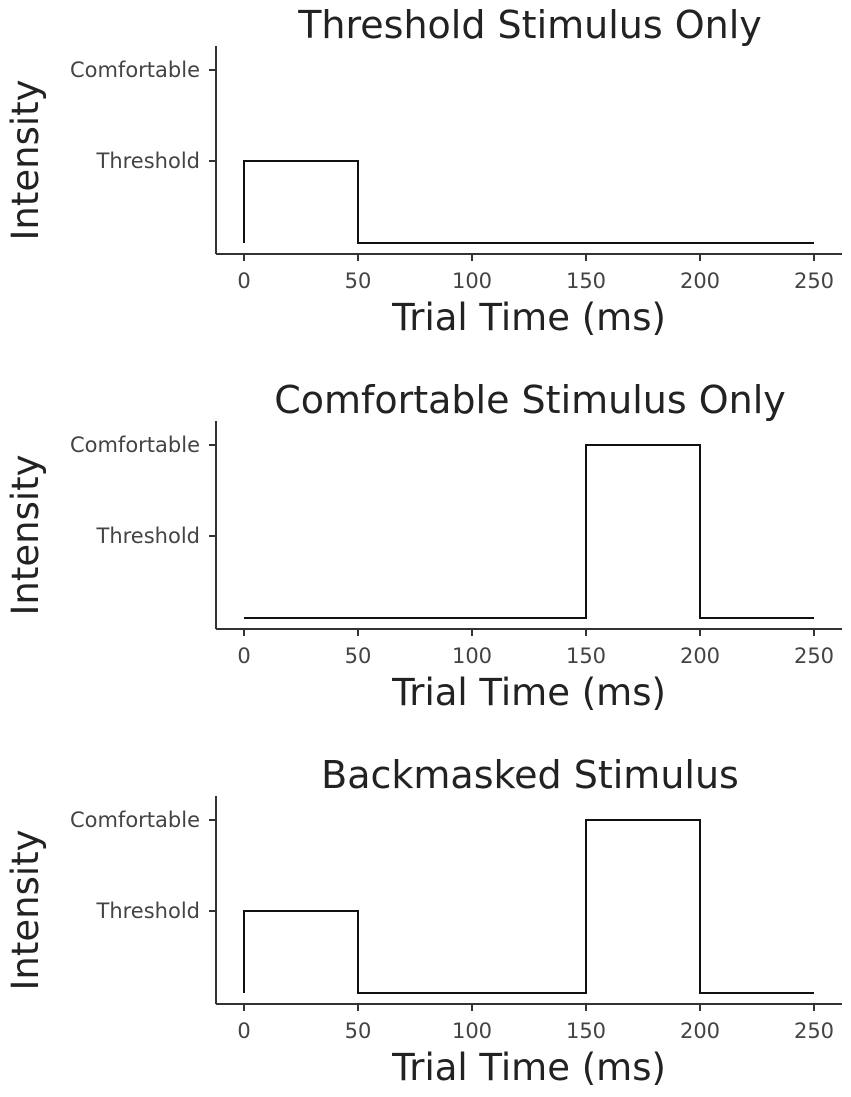 This screenshot has width=851, height=1097. What do you see at coordinates (529, 25) in the screenshot?
I see `chart-title: Threshold Stimulus Only` at bounding box center [529, 25].